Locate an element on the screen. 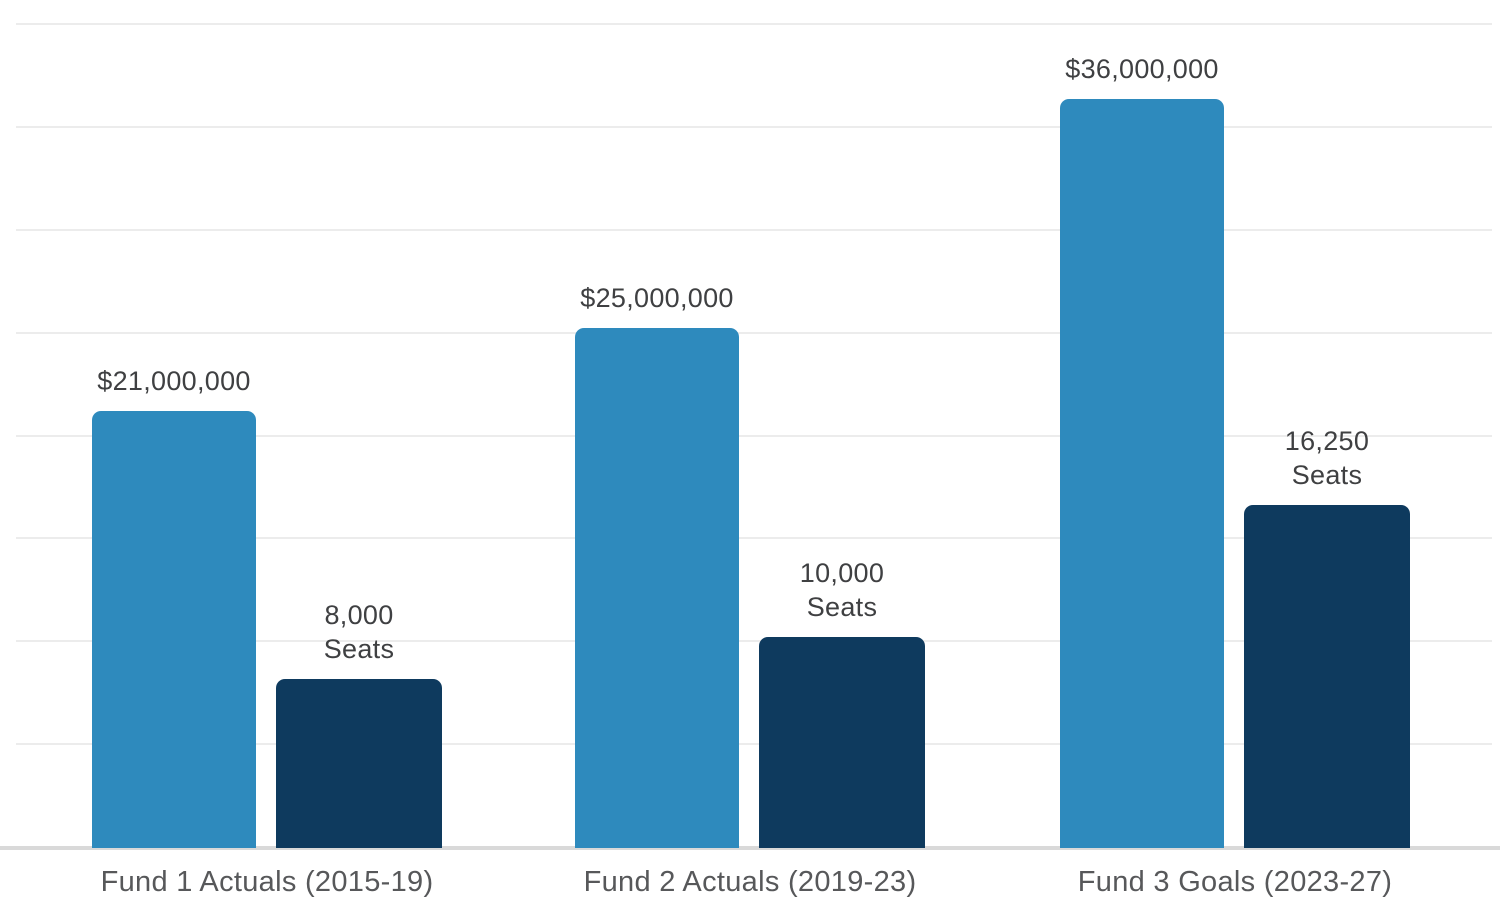 The image size is (1500, 917). seats-value-label-fund-1: 8,000 Seats is located at coordinates (359, 632).